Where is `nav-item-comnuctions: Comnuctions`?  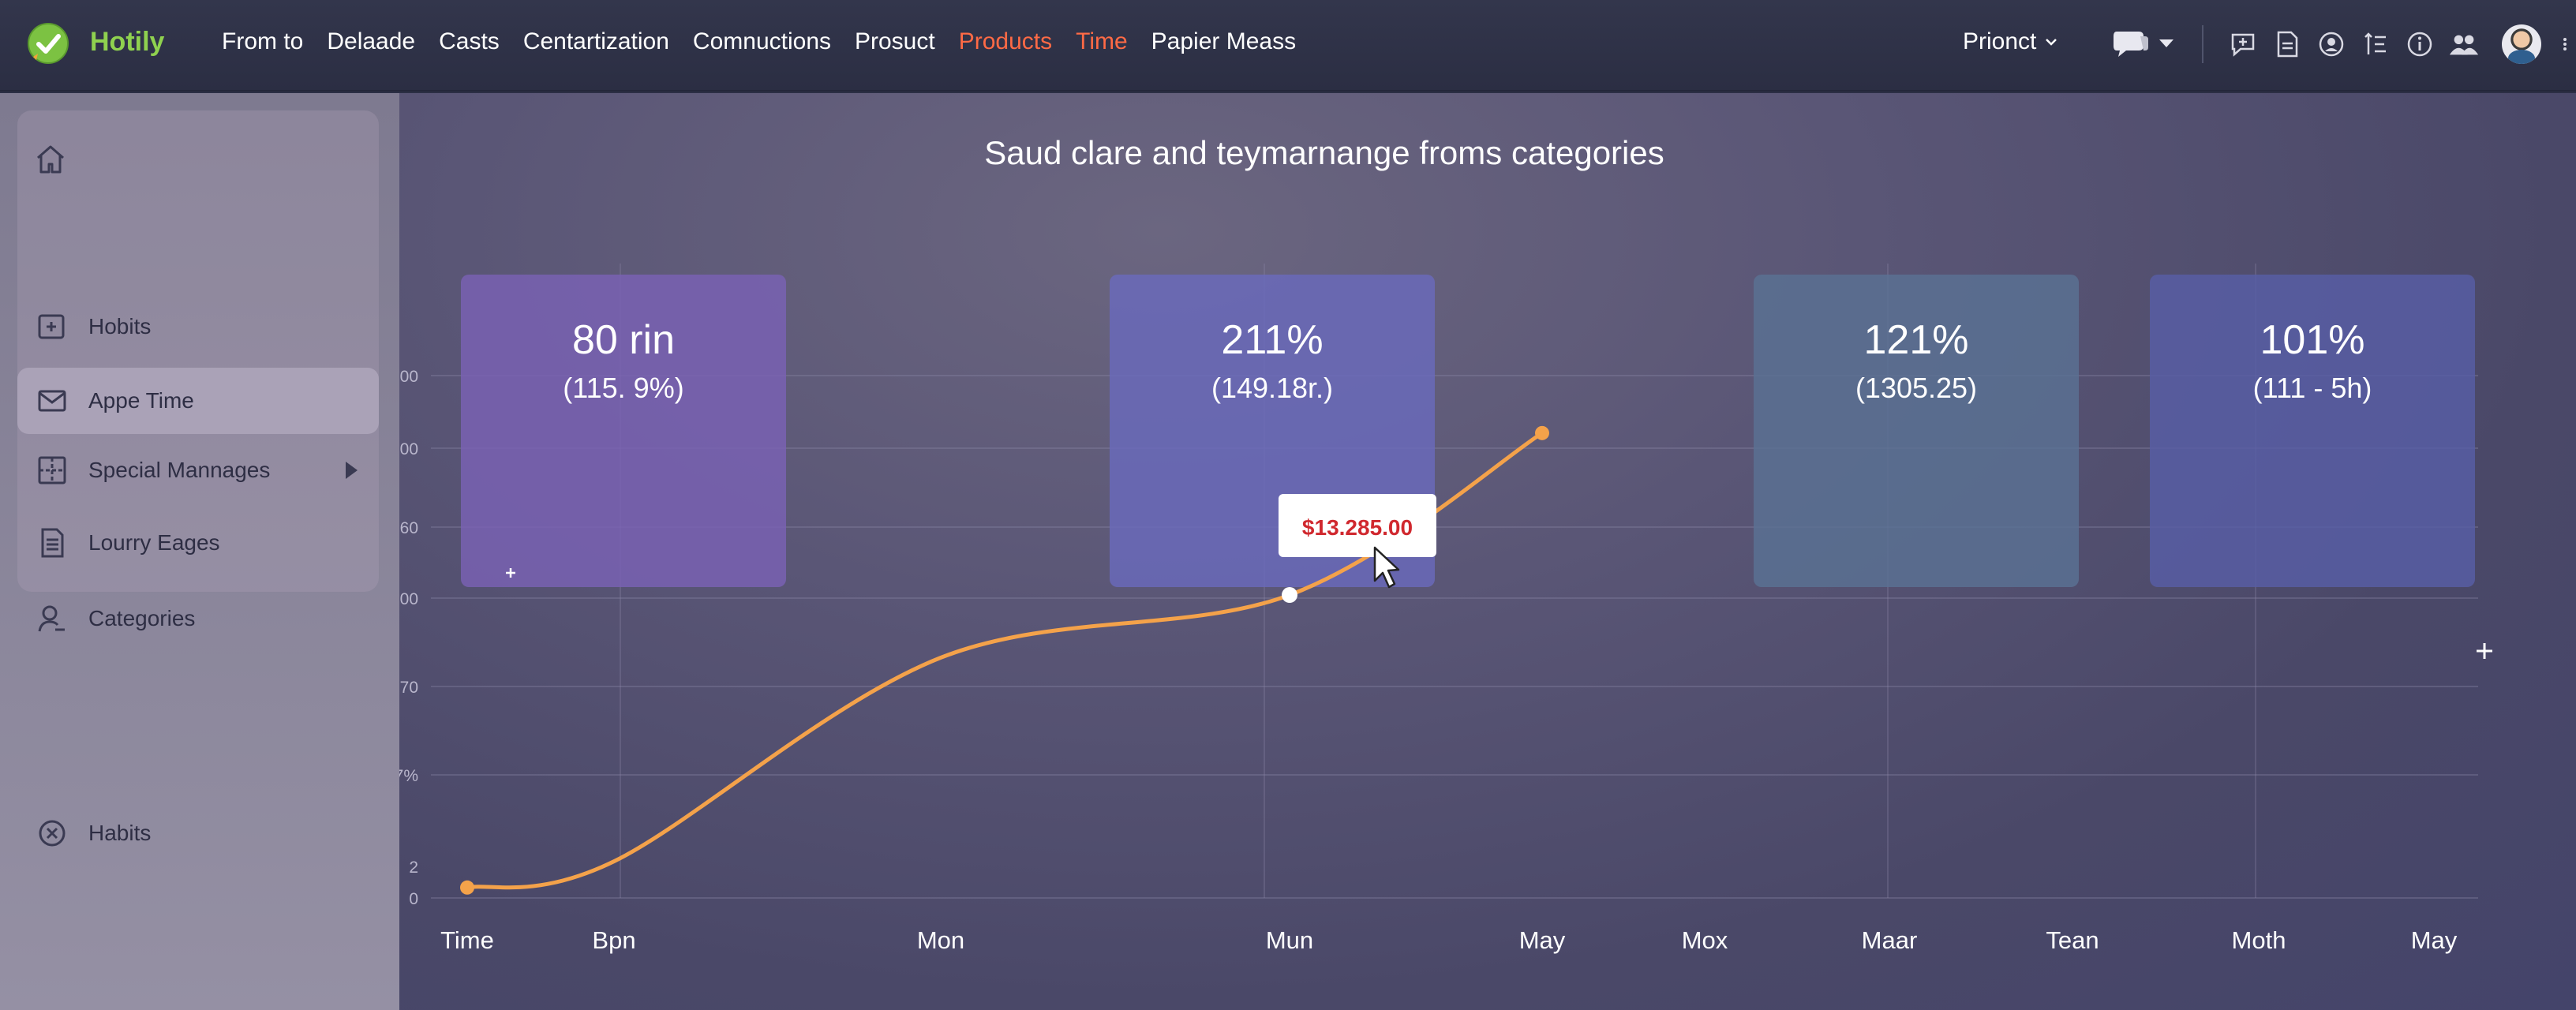 nav-item-comnuctions: Comnuctions is located at coordinates (761, 41).